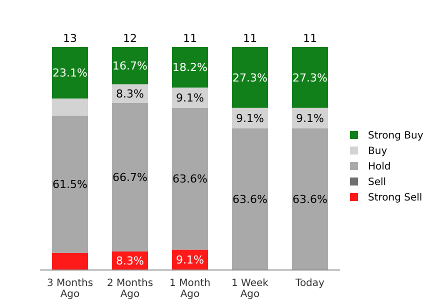 This screenshot has height=300, width=440. I want to click on legend-label: Strong Sell, so click(395, 198).